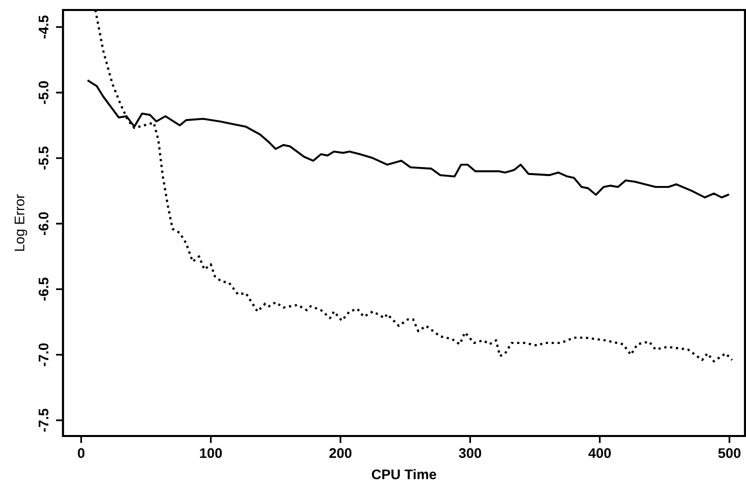 The image size is (746, 484). Describe the element at coordinates (470, 453) in the screenshot. I see `x-tick-label: 300` at that location.